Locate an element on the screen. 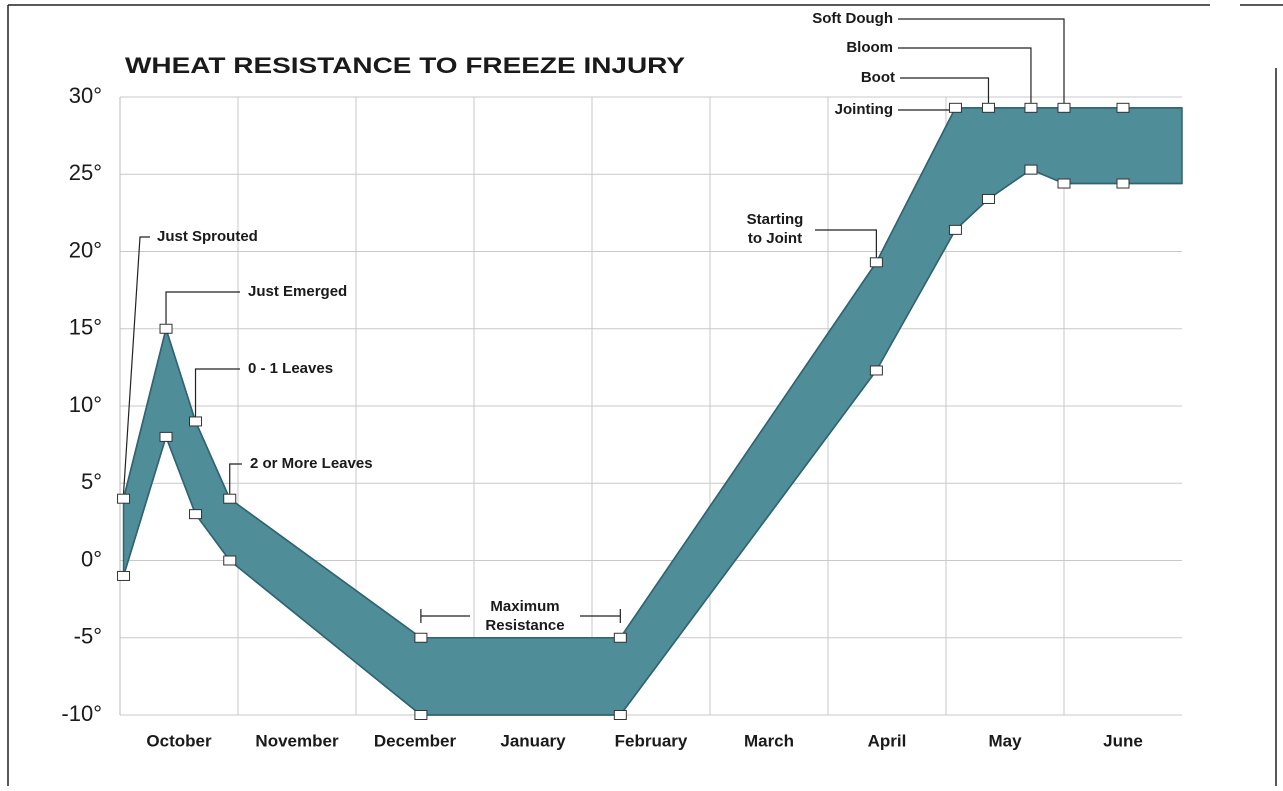  annotation: to Joint is located at coordinates (775, 238).